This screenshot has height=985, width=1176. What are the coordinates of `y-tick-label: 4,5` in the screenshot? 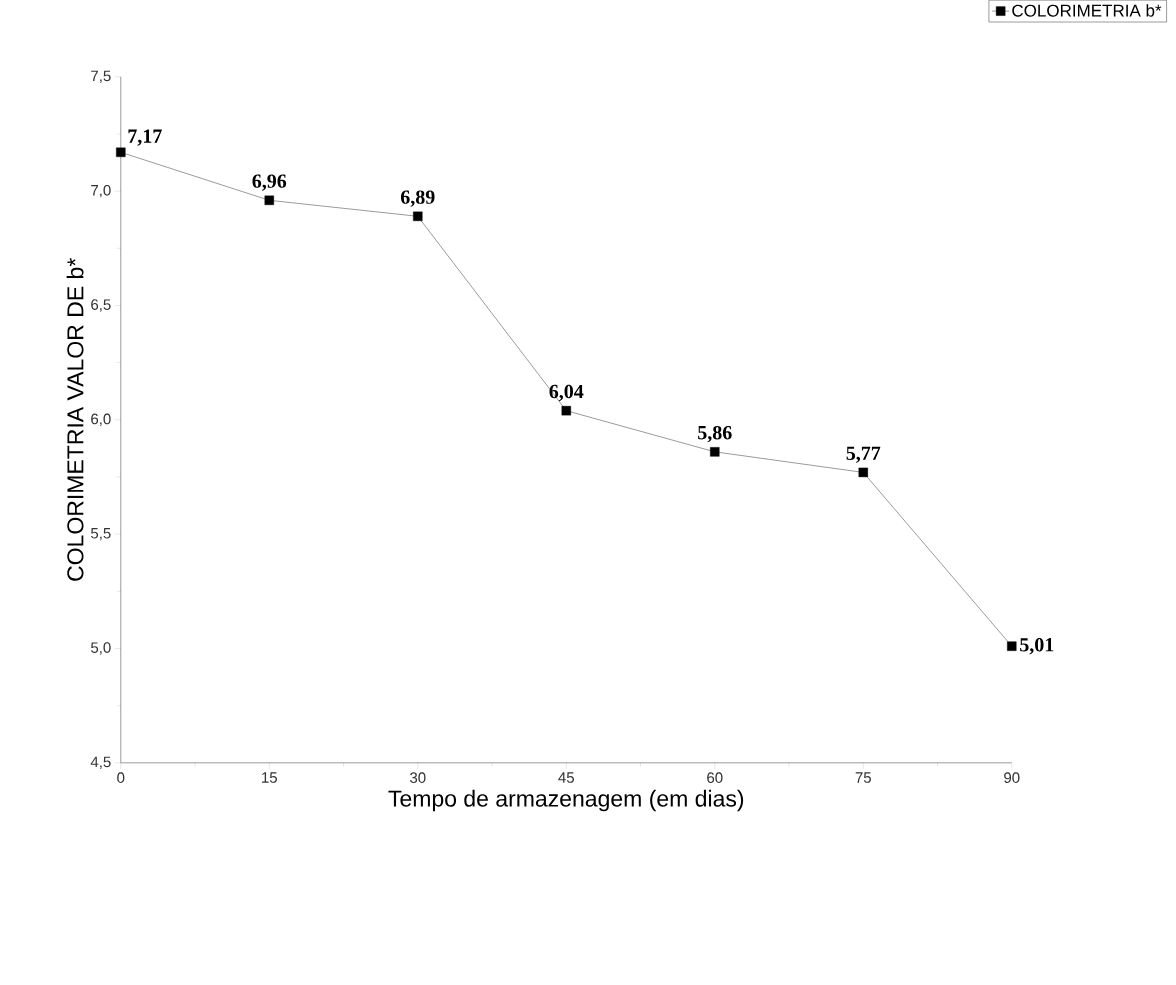 It's located at (100, 763).